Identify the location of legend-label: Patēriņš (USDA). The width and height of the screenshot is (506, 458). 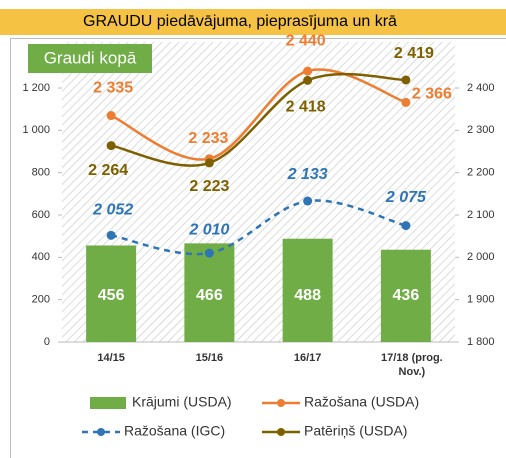
(355, 431).